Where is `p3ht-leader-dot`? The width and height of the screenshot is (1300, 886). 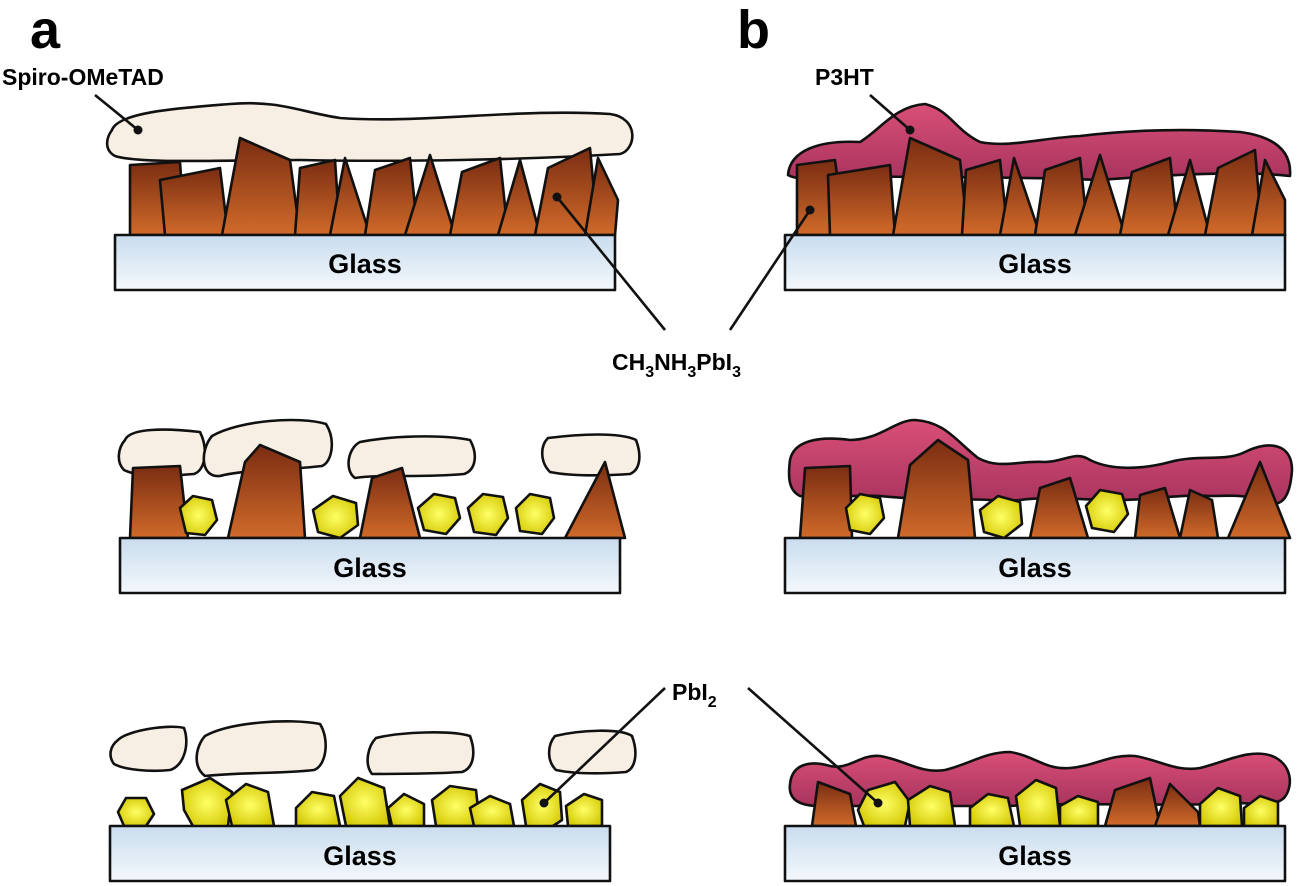
p3ht-leader-dot is located at coordinates (910, 130).